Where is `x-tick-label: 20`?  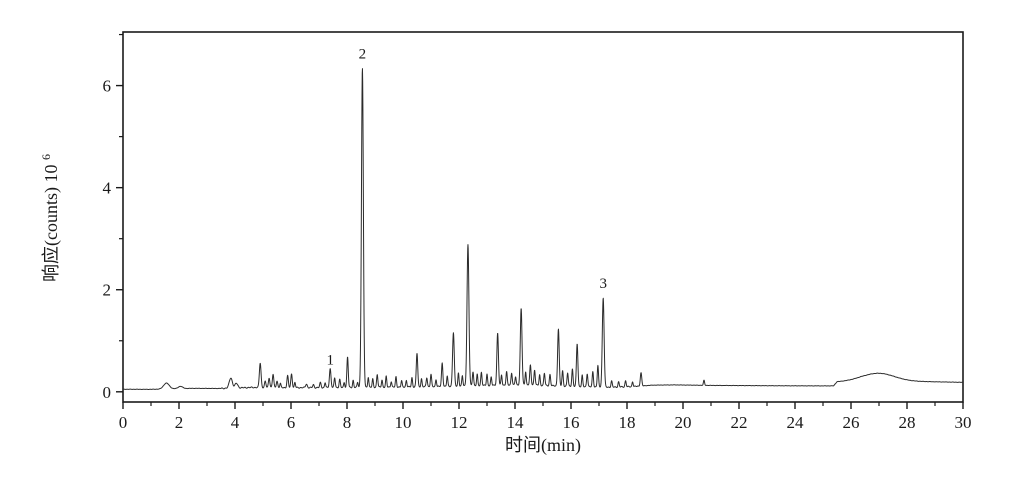 x-tick-label: 20 is located at coordinates (683, 422).